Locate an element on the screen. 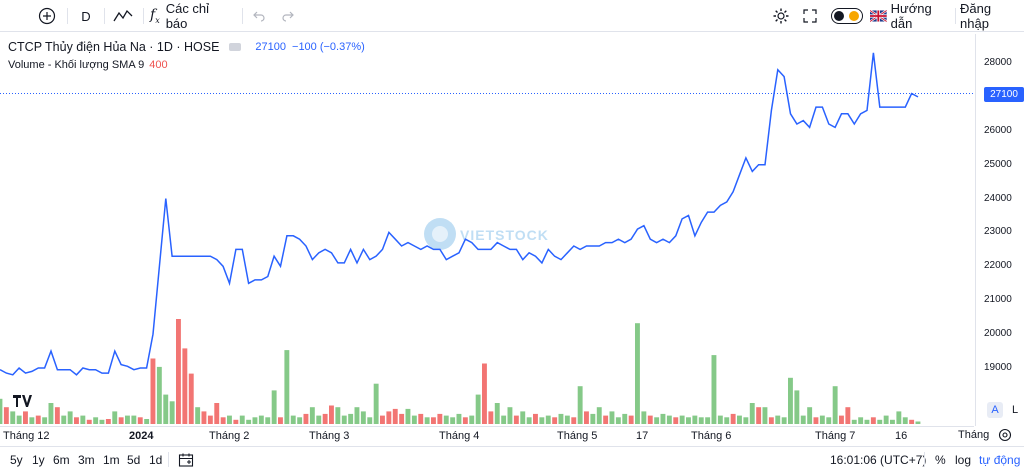  sun-icon is located at coordinates (854, 16).